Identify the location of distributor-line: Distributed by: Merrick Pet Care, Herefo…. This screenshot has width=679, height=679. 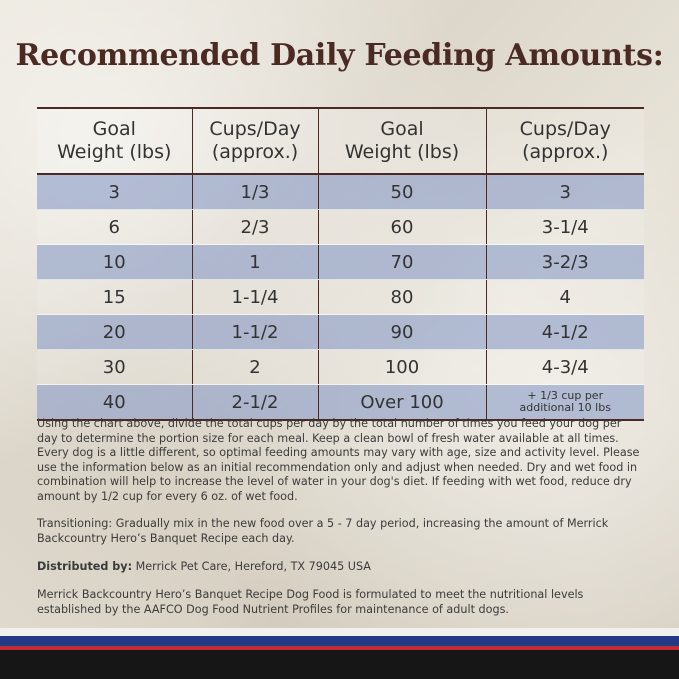
(341, 567).